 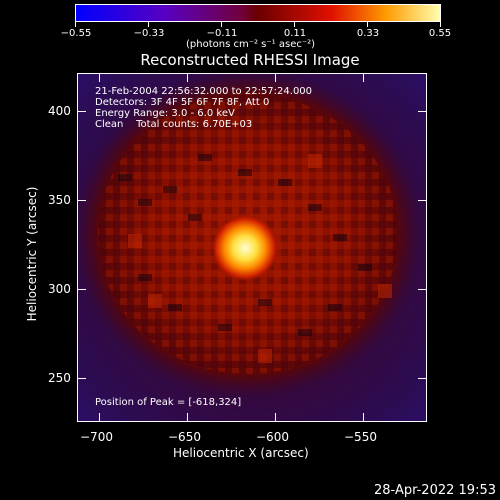 What do you see at coordinates (59, 289) in the screenshot?
I see `y-tick-label: 300` at bounding box center [59, 289].